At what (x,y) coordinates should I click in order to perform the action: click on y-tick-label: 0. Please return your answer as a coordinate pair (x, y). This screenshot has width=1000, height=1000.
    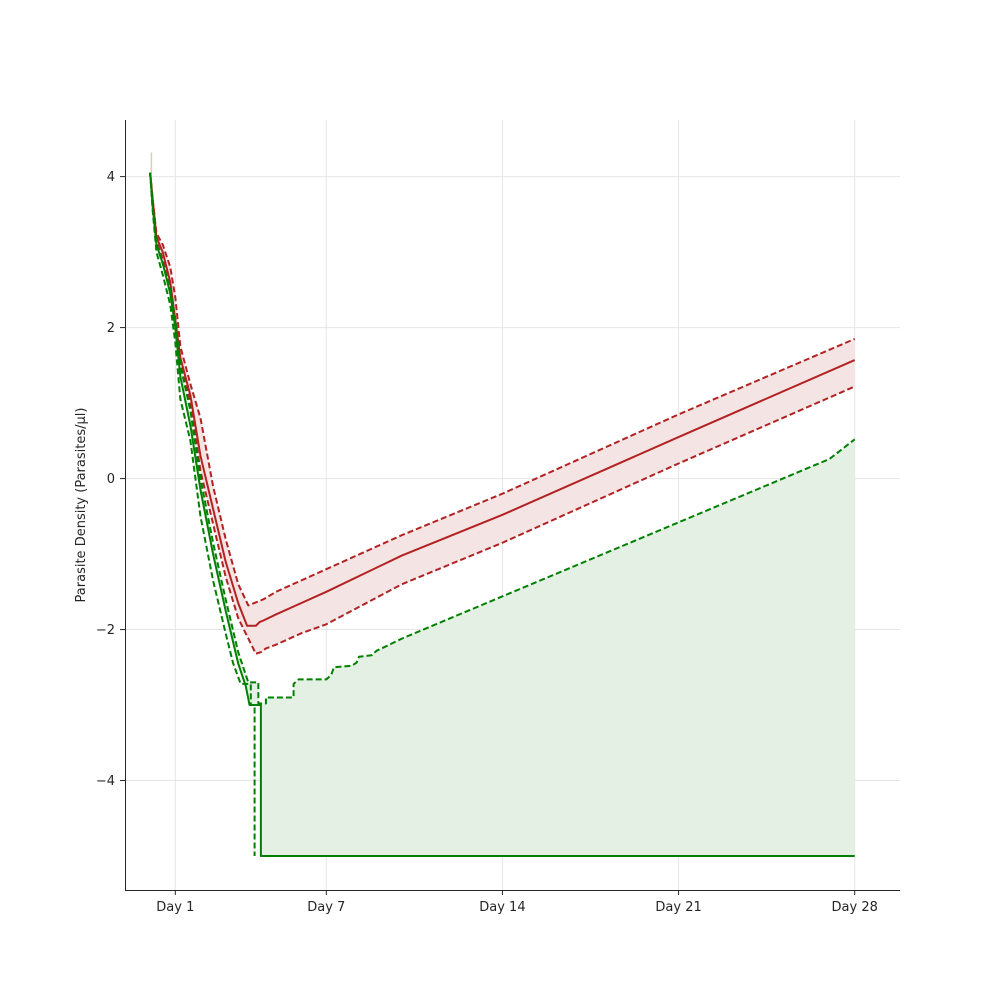
    Looking at the image, I should click on (111, 479).